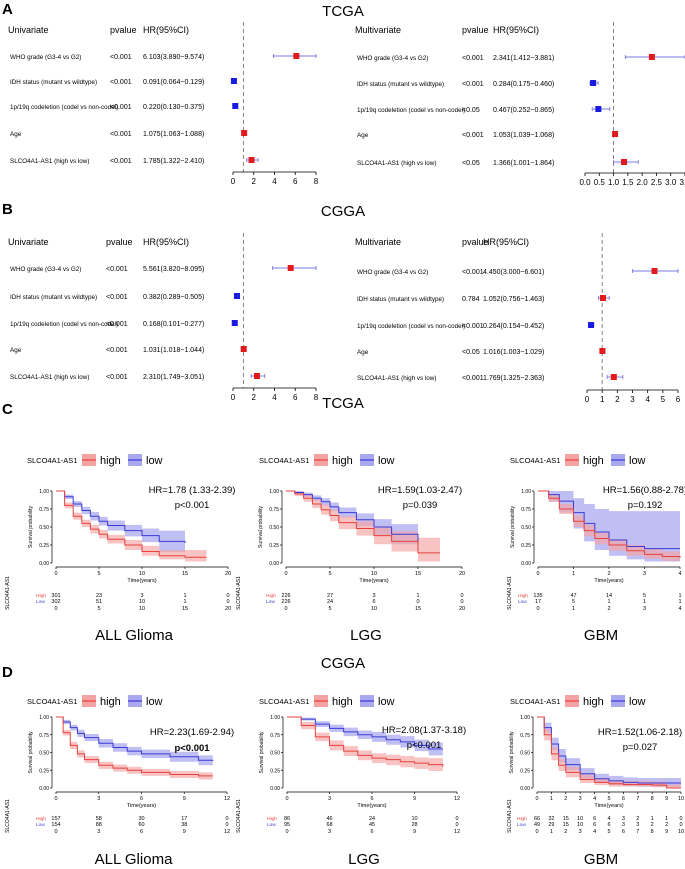 The height and width of the screenshot is (869, 685). Describe the element at coordinates (184, 825) in the screenshot. I see `km-risk-low-count: 38` at that location.